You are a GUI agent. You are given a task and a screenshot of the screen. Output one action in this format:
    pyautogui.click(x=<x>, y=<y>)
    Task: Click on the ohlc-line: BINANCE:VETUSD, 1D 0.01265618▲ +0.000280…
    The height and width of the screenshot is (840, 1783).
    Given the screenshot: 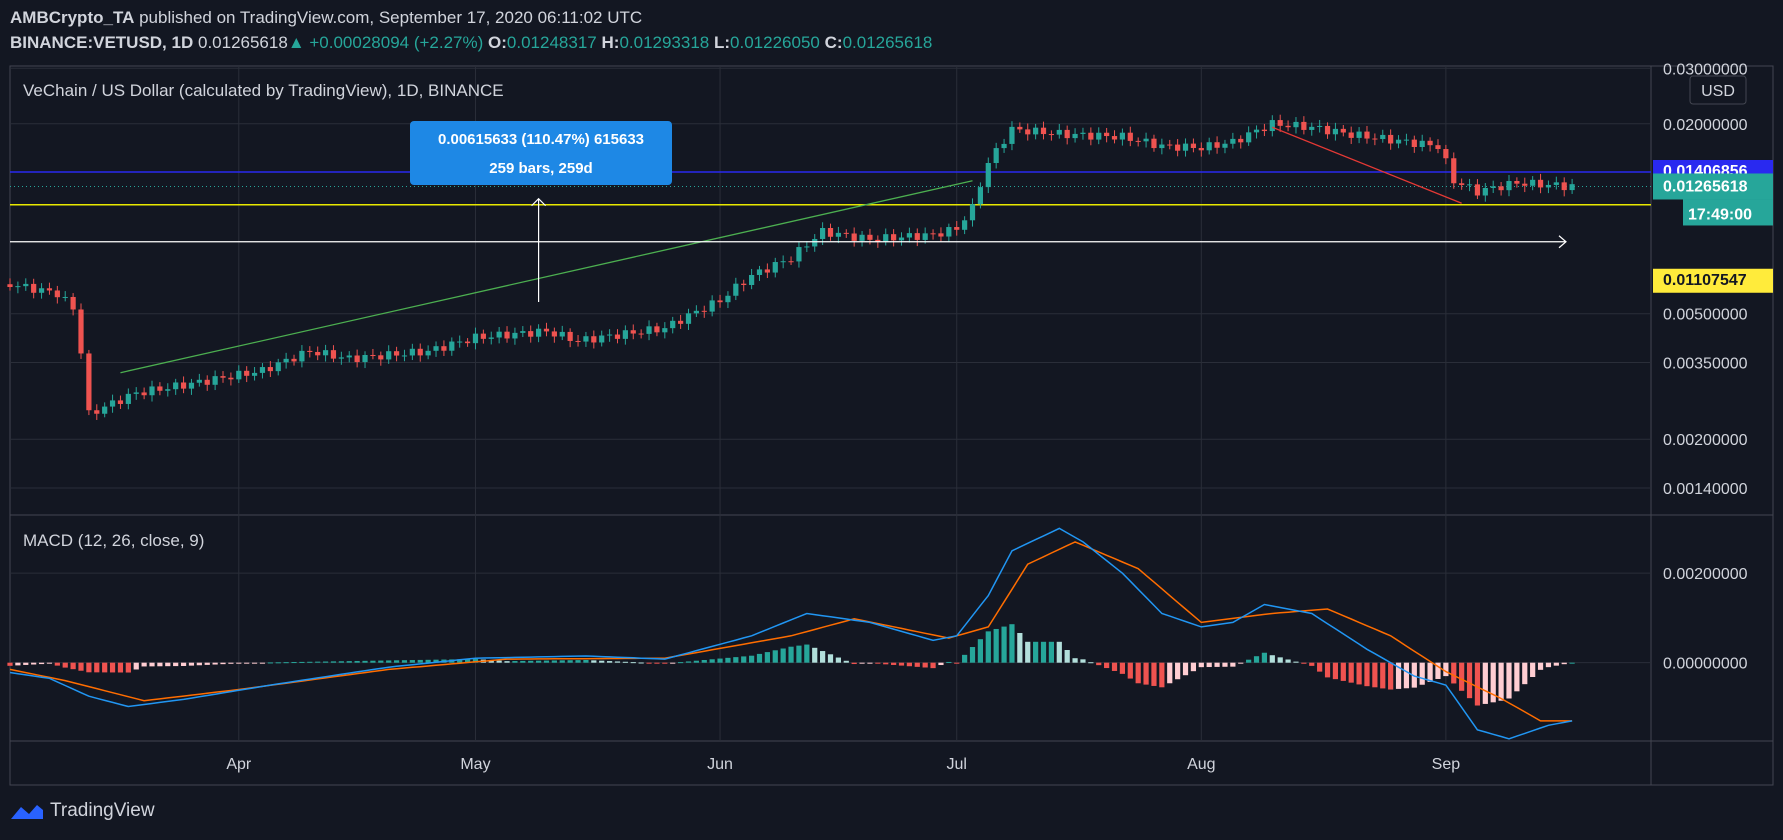 What is the action you would take?
    pyautogui.click(x=471, y=43)
    